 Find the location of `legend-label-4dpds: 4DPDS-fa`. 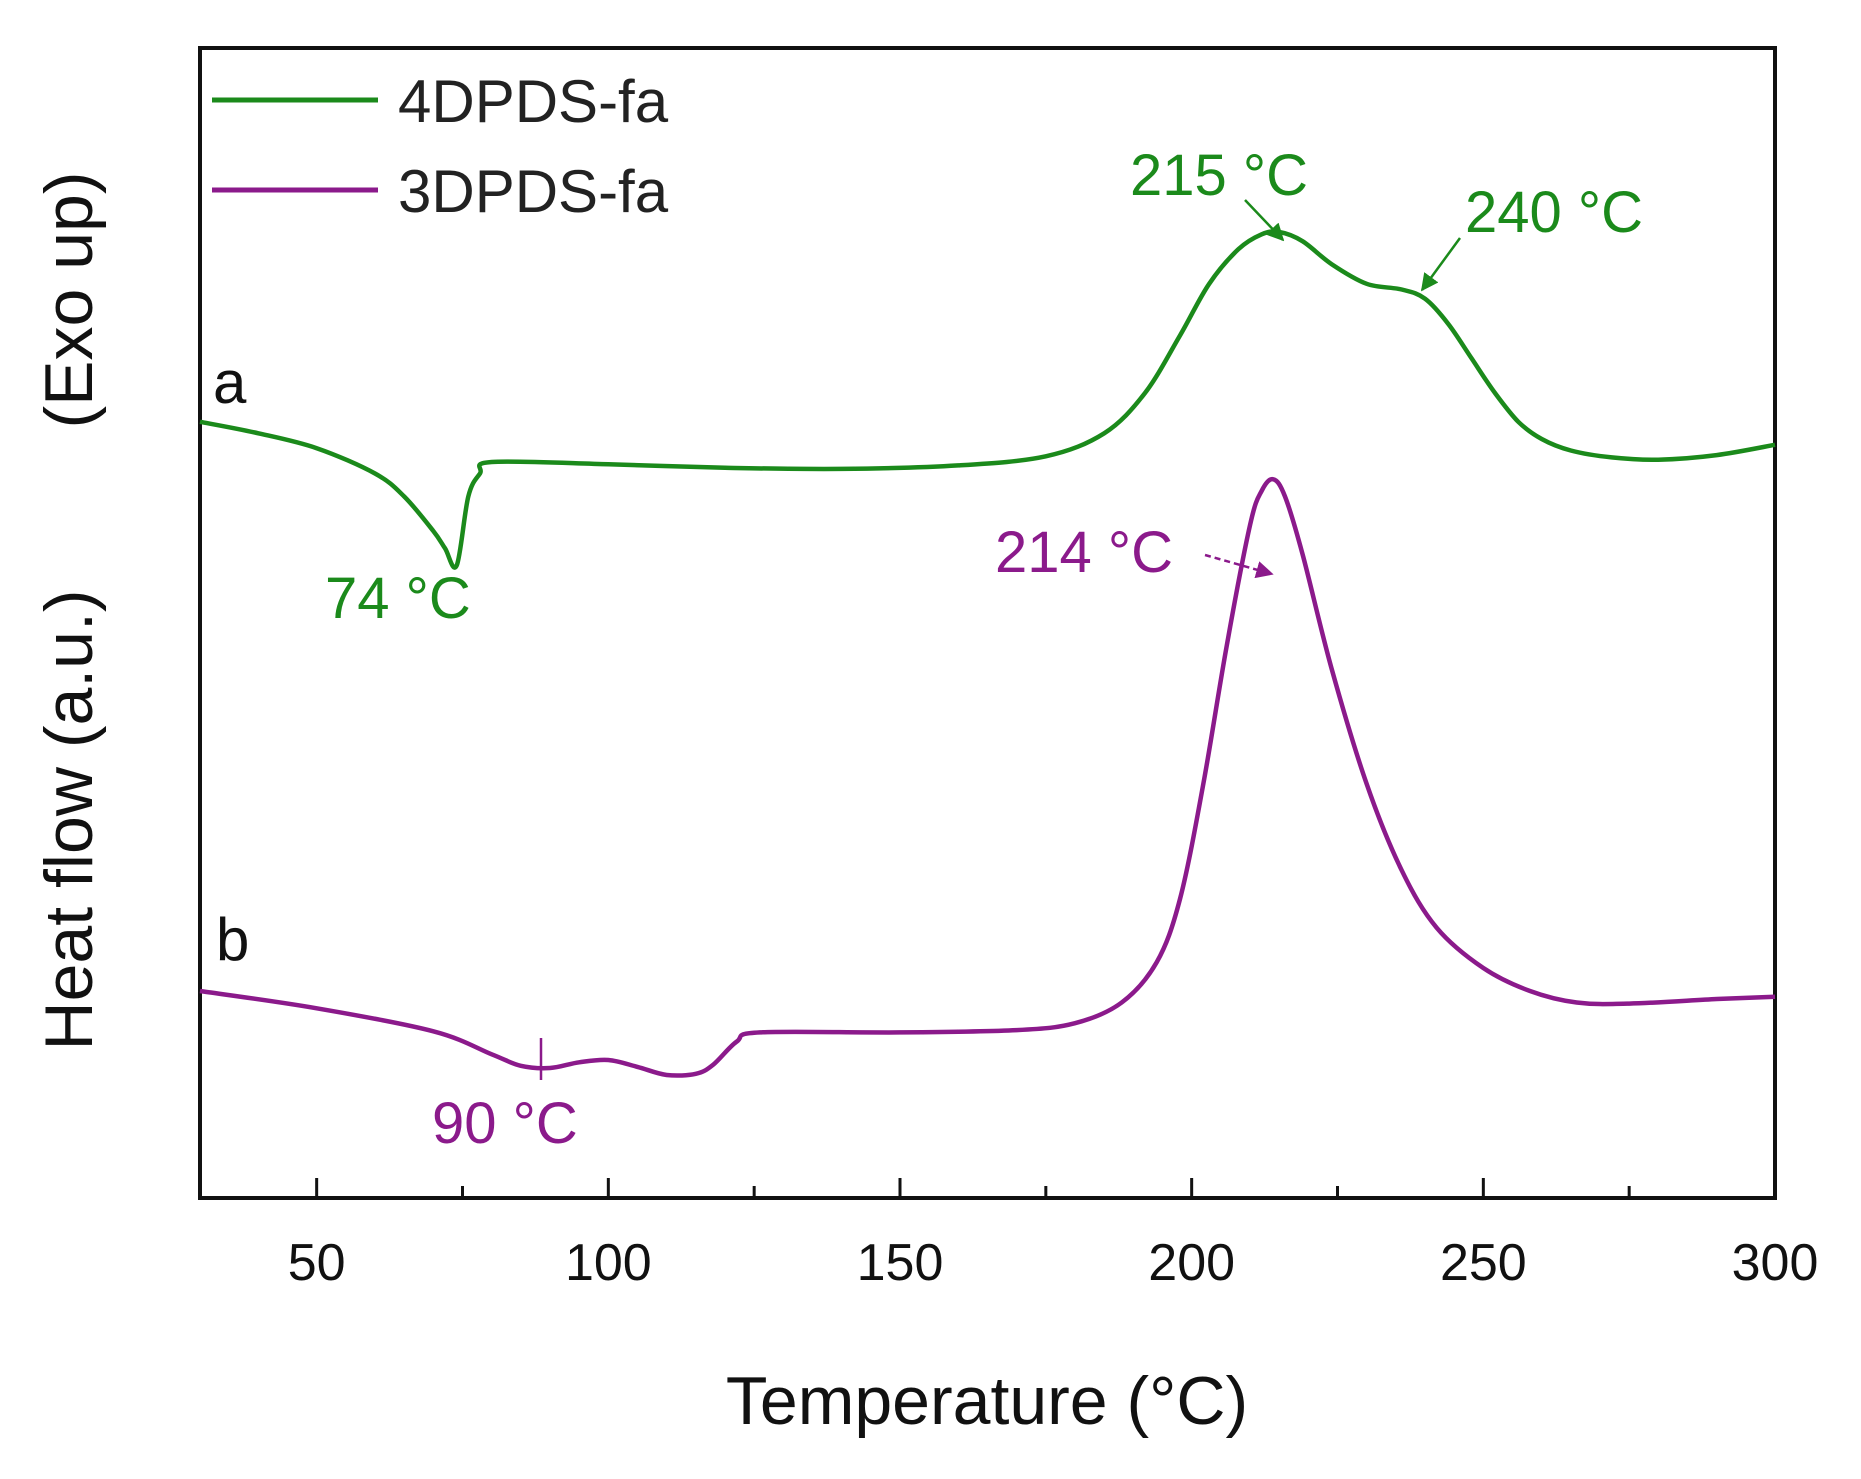

legend-label-4dpds: 4DPDS-fa is located at coordinates (533, 101).